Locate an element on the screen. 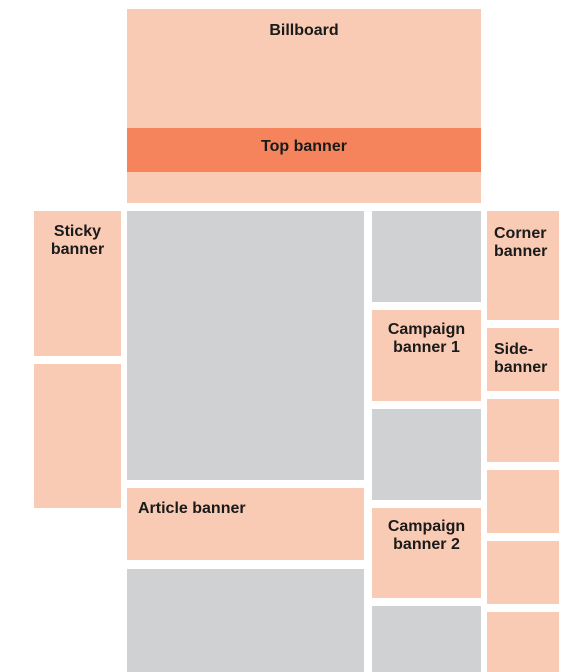 Image resolution: width=569 pixels, height=672 pixels. top-banner-label: Top banner is located at coordinates (304, 146).